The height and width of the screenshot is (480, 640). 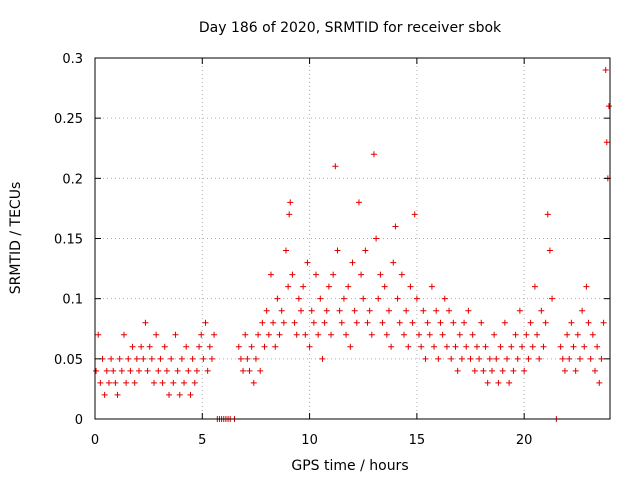 What do you see at coordinates (202, 440) in the screenshot?
I see `x-tick-label: 5` at bounding box center [202, 440].